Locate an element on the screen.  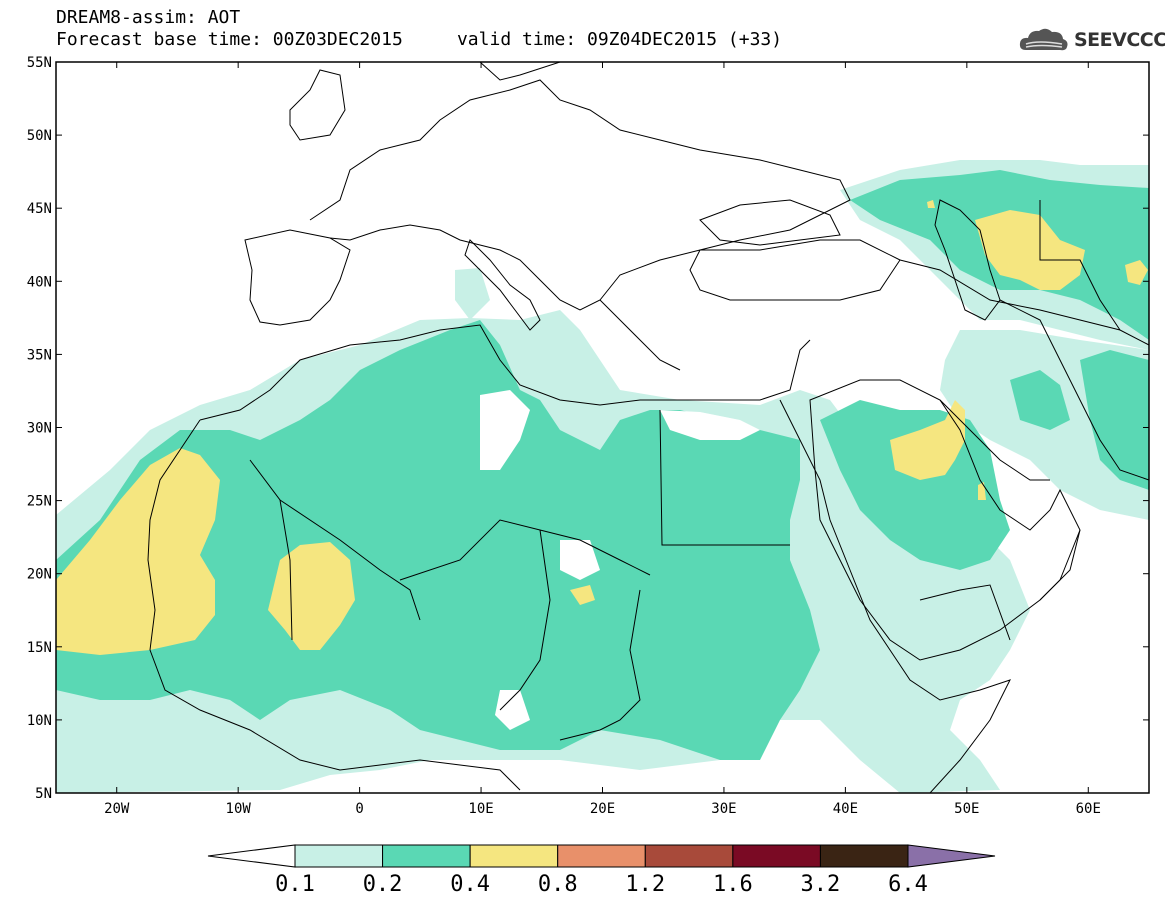
lon-tick-label: 30E is located at coordinates (723, 809).